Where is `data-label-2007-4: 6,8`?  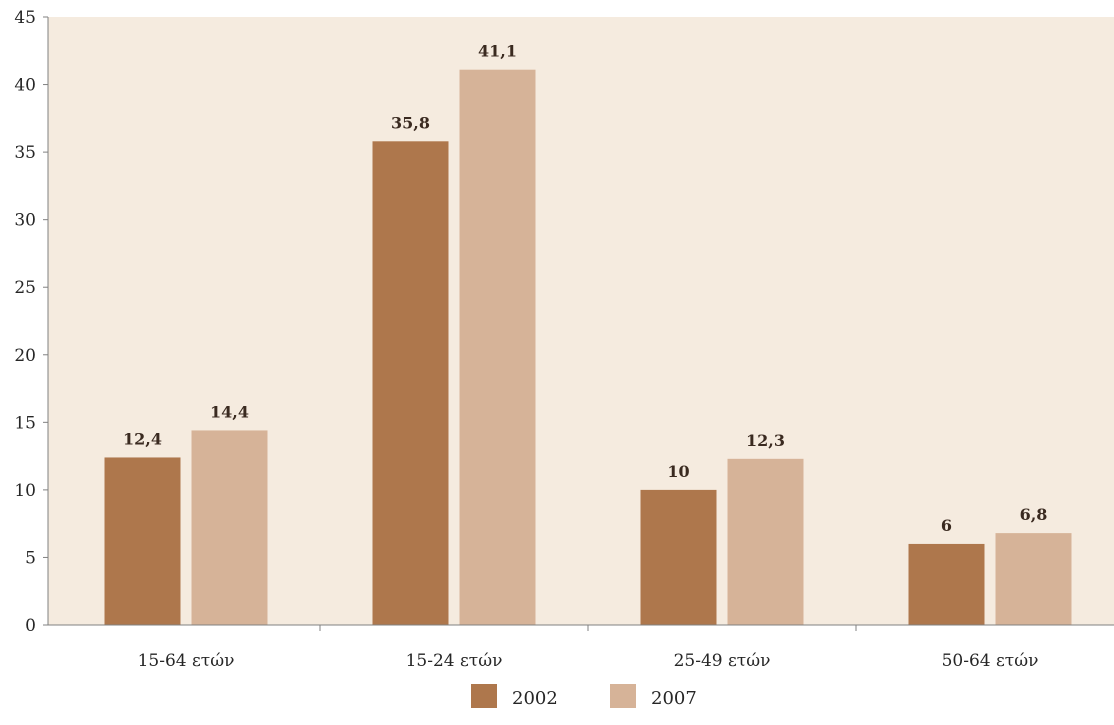 data-label-2007-4: 6,8 is located at coordinates (1034, 514).